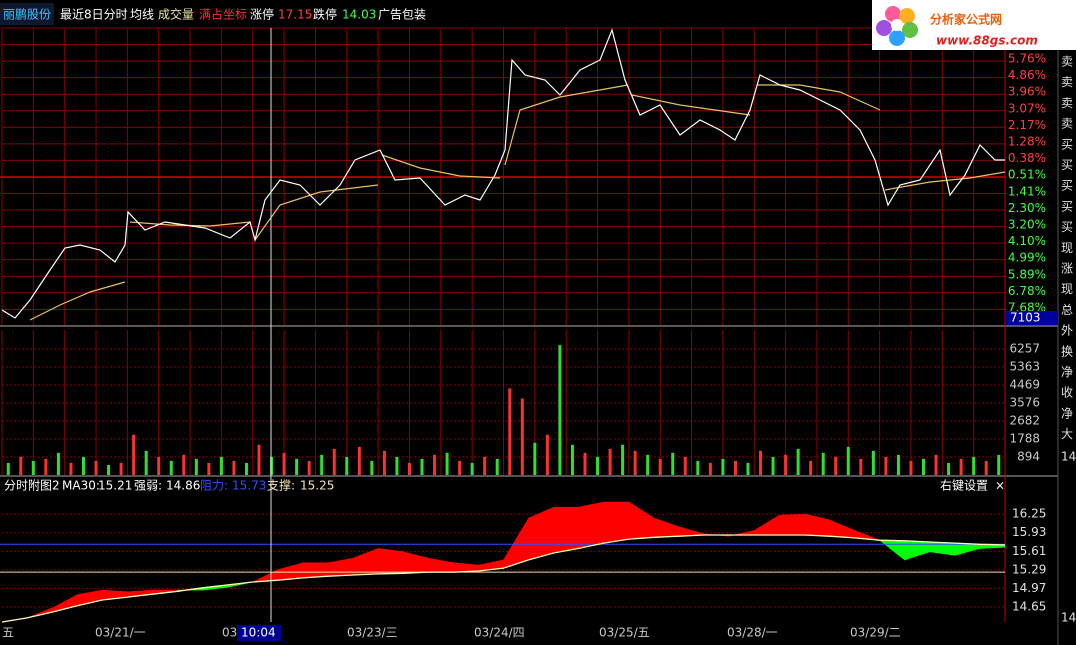  I want to click on x-label: 03/21/一, so click(120, 633).